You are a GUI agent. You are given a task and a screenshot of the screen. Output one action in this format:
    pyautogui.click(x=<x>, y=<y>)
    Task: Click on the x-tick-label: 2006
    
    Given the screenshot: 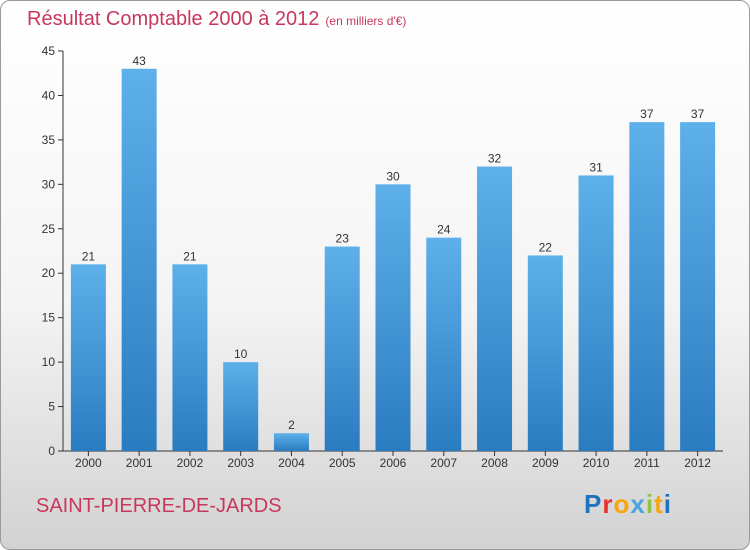 What is the action you would take?
    pyautogui.click(x=393, y=463)
    